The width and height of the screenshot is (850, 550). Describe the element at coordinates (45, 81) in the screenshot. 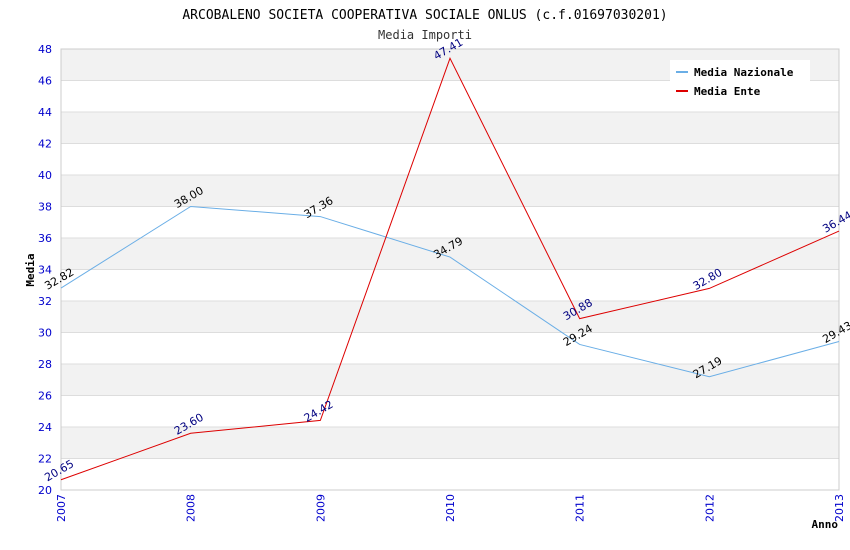

I see `y-tick-label: 46` at that location.